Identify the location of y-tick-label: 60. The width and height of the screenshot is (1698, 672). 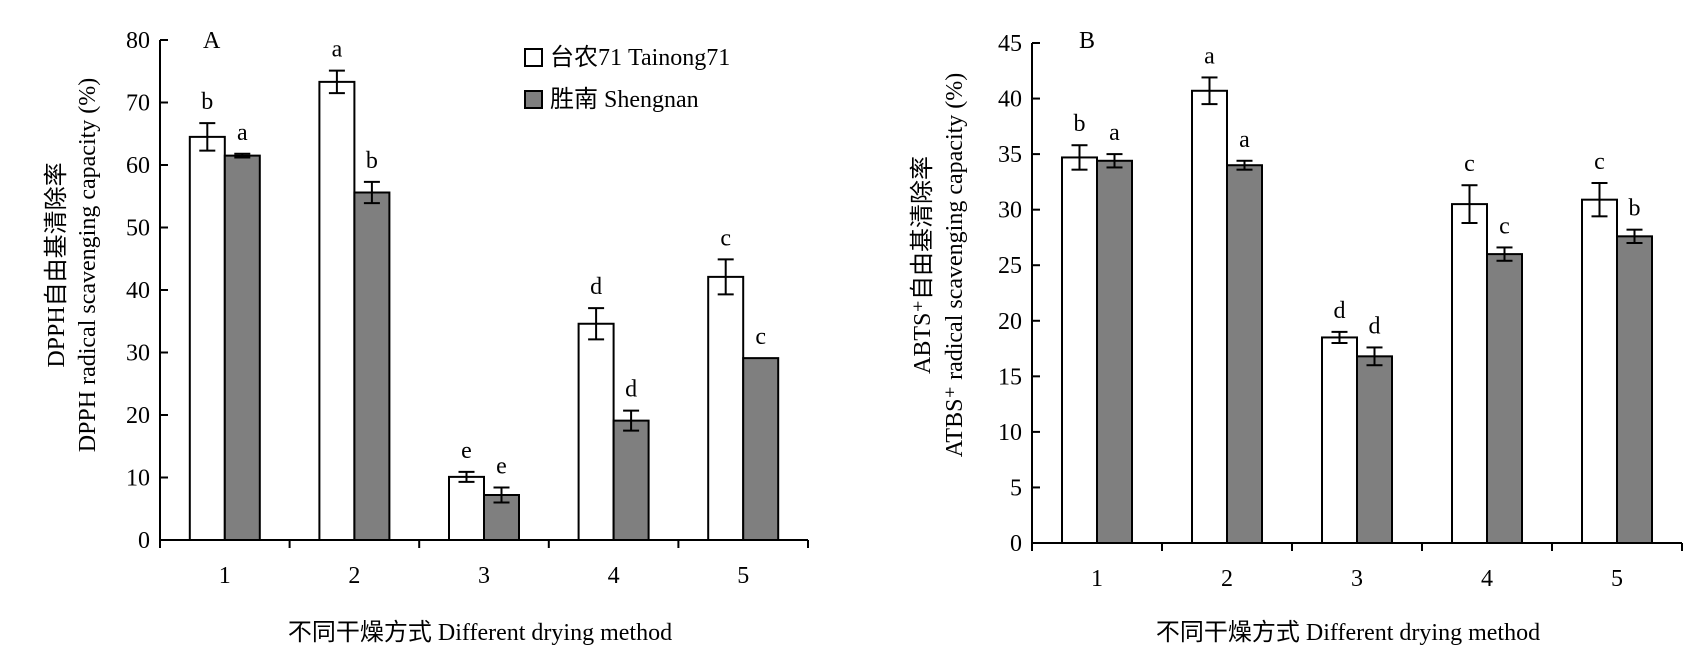
(138, 166).